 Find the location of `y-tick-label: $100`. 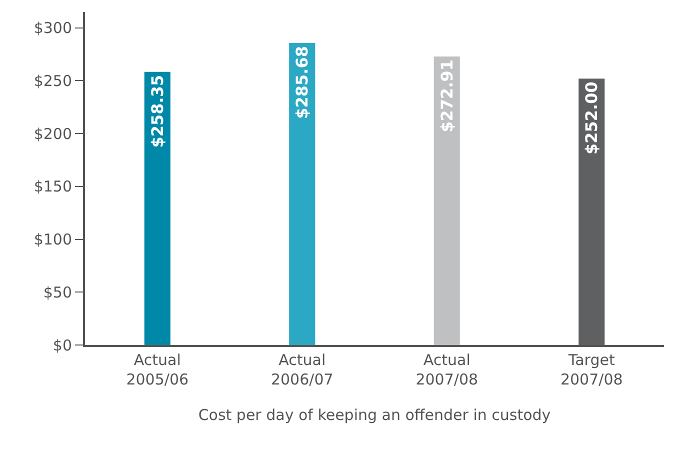

y-tick-label: $100 is located at coordinates (53, 239).